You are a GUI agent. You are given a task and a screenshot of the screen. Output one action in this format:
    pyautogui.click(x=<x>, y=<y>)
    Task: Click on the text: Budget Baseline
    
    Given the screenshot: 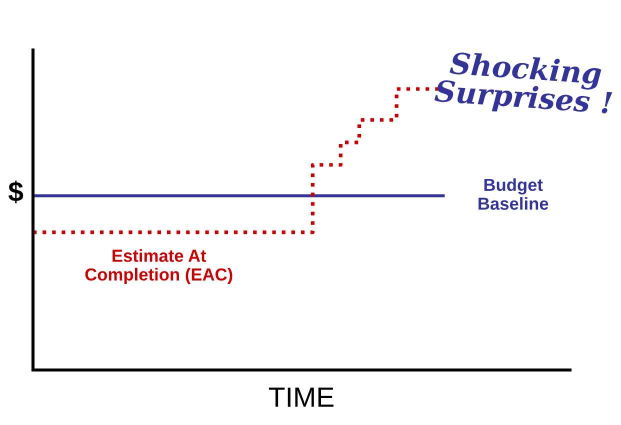 What is the action you would take?
    pyautogui.click(x=513, y=194)
    